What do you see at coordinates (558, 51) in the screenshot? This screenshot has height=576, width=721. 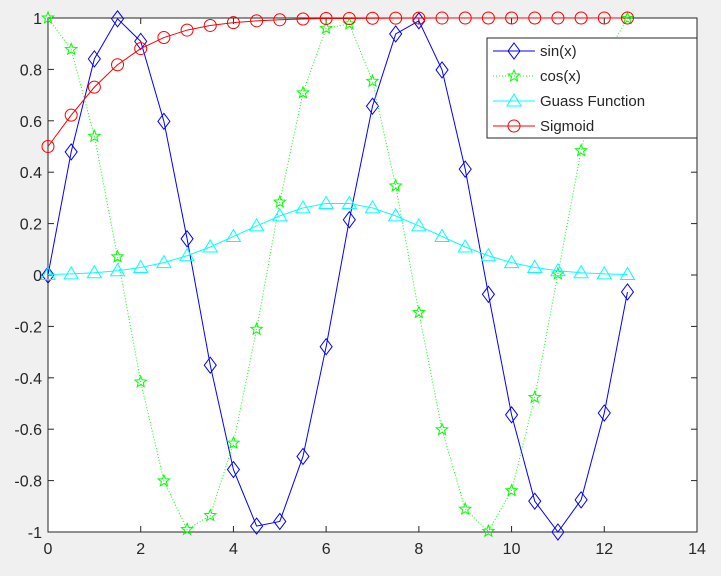 I see `legend-label: sin(x)` at bounding box center [558, 51].